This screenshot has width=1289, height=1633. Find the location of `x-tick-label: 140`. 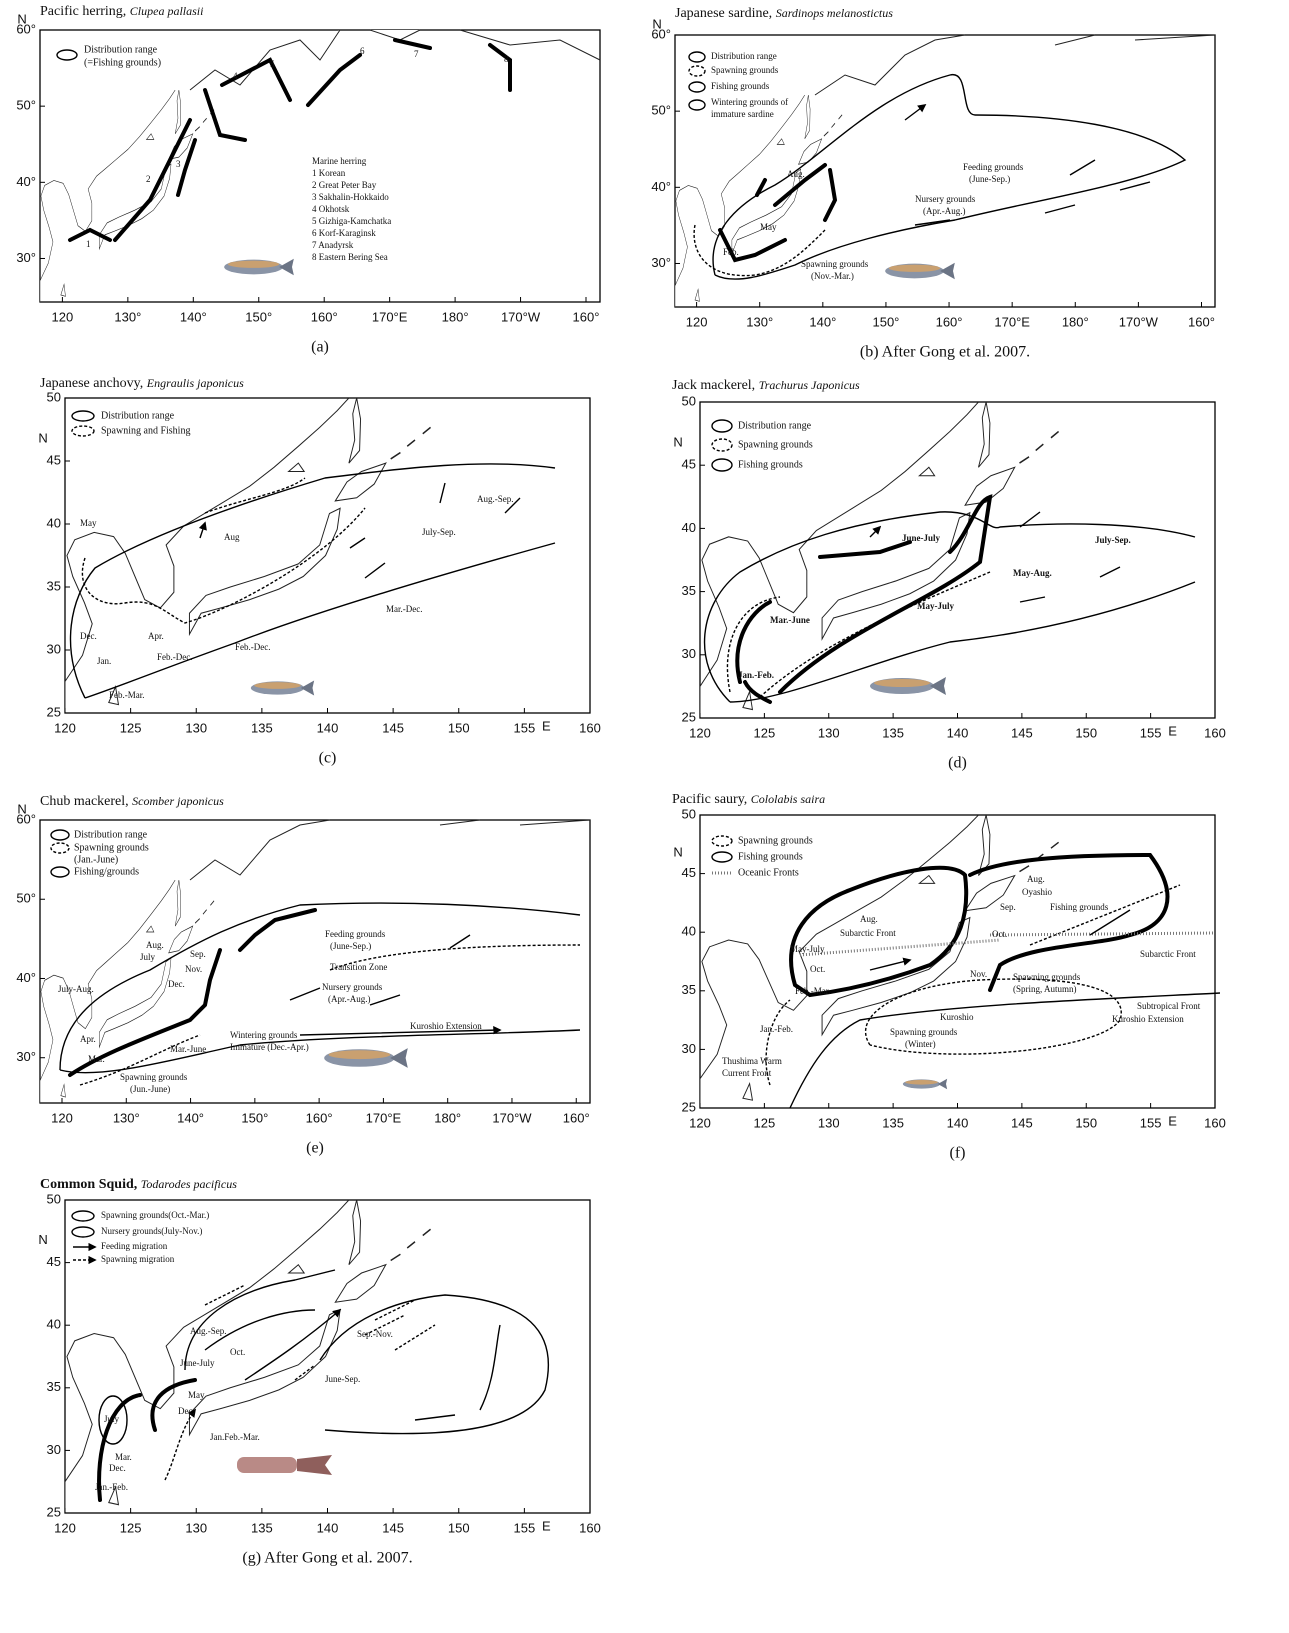

x-tick-label: 140 is located at coordinates (328, 727).